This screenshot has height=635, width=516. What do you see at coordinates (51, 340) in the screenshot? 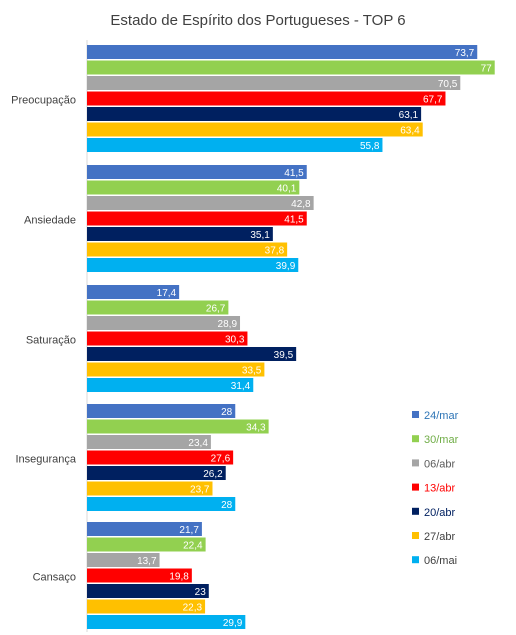
I see `category-label: Saturação` at bounding box center [51, 340].